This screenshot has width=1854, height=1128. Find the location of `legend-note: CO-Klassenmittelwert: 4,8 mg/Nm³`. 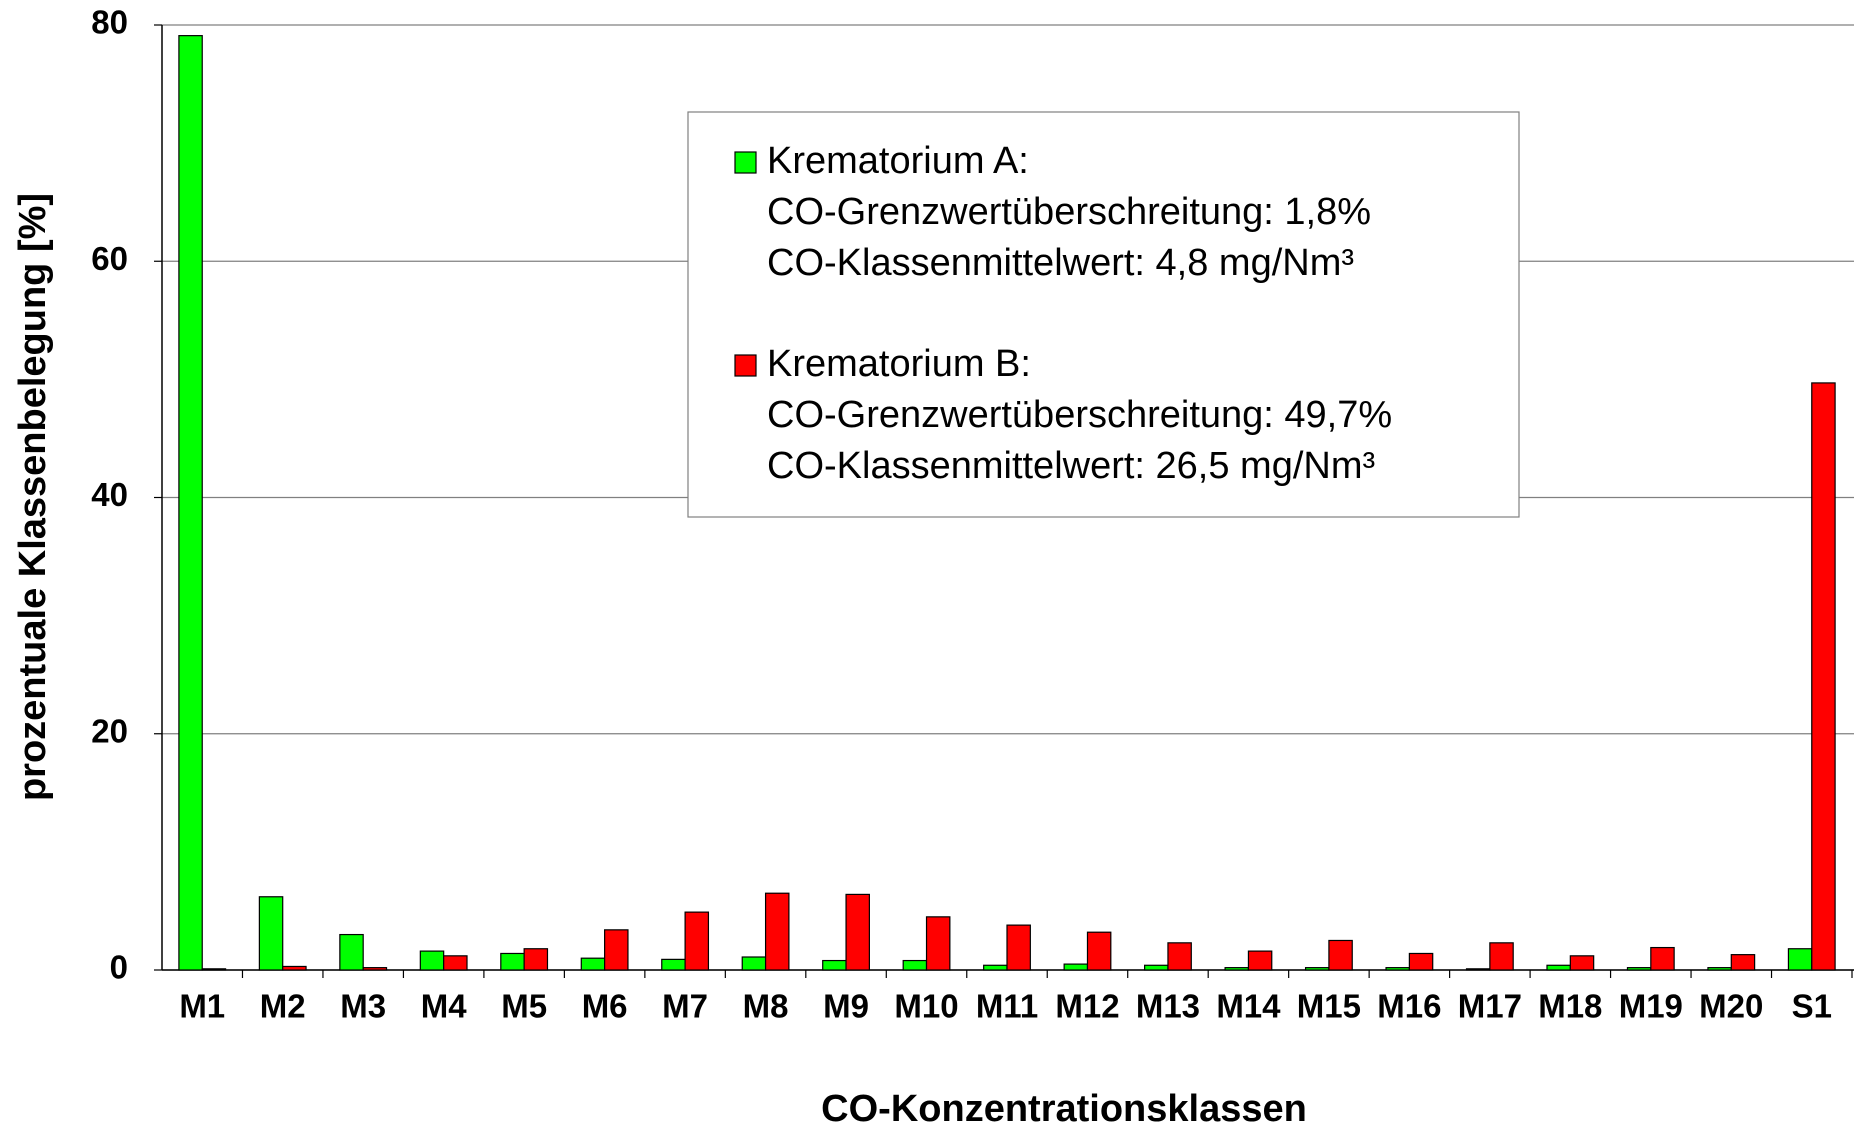

legend-note: CO-Klassenmittelwert: 4,8 mg/Nm³ is located at coordinates (1060, 263).